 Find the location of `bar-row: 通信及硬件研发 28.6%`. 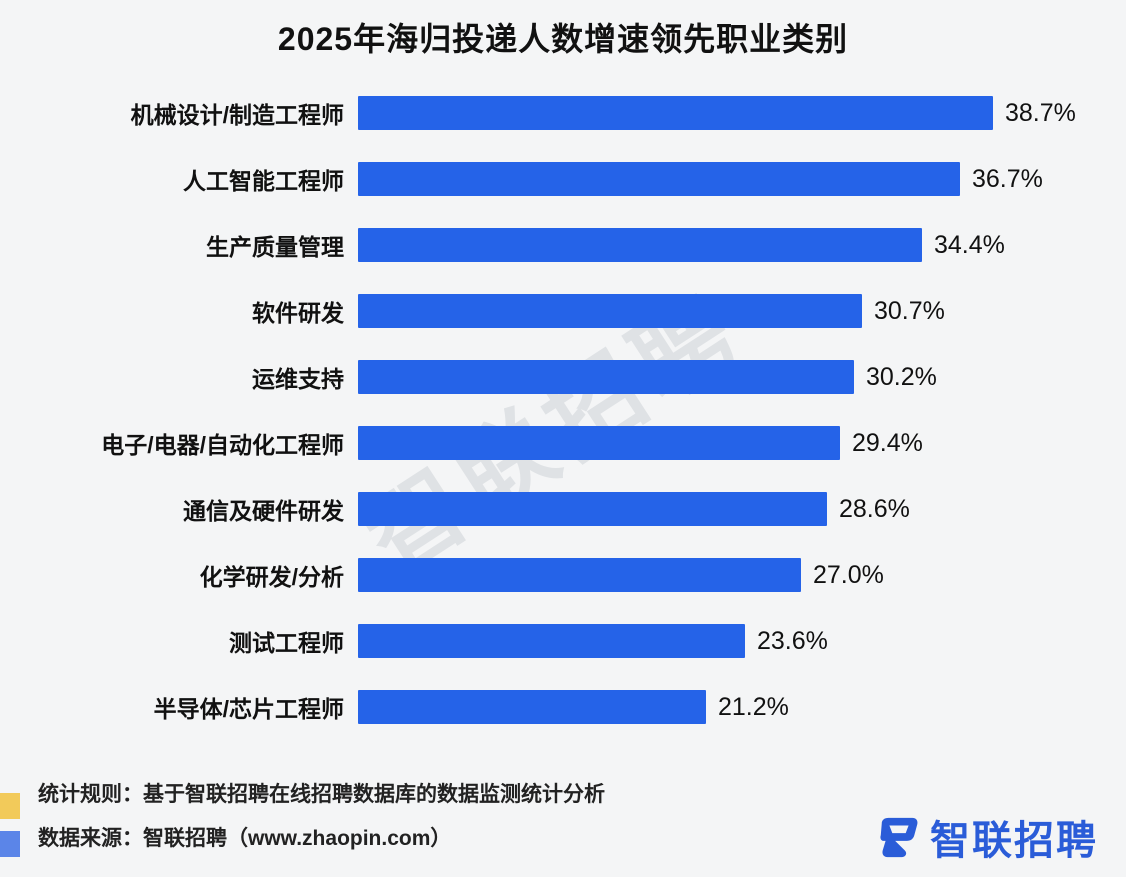

bar-row: 通信及硬件研发 28.6% is located at coordinates (563, 509).